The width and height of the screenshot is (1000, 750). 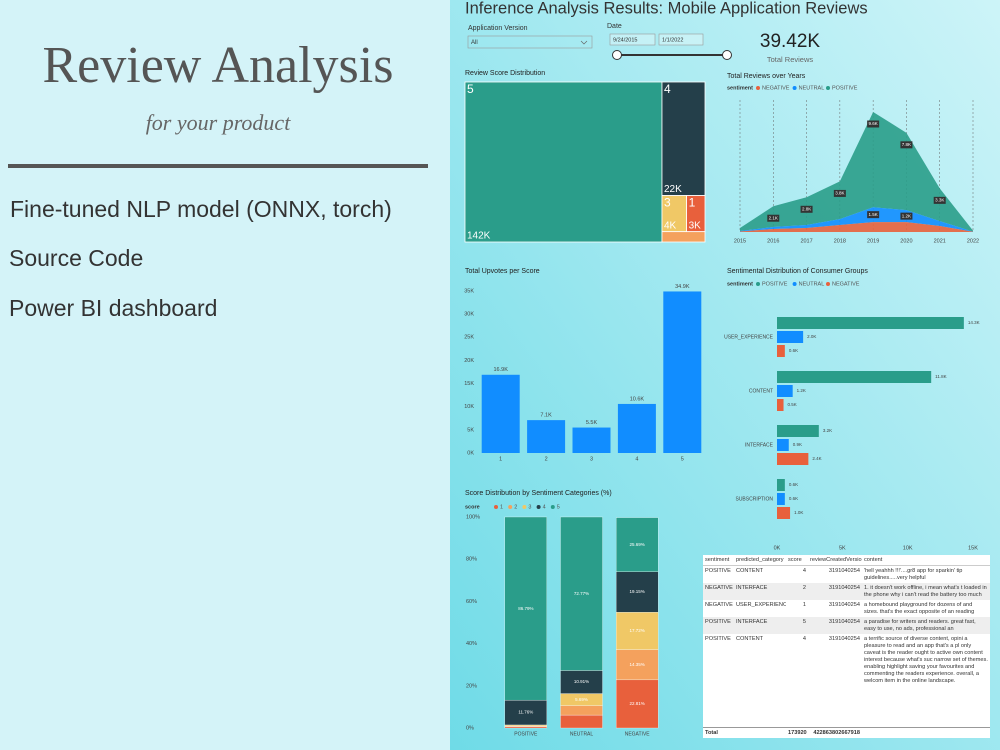 What do you see at coordinates (856, 227) in the screenshot?
I see `area` at bounding box center [856, 227].